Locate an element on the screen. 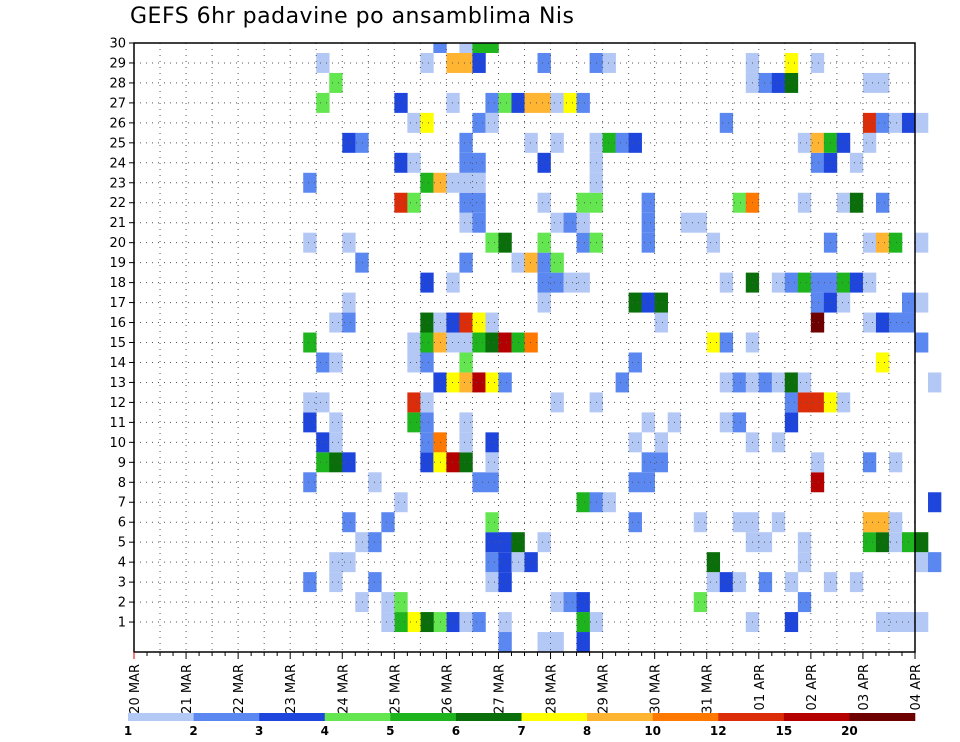 The image size is (960, 742). x-tick-label: 01 APR is located at coordinates (760, 687).